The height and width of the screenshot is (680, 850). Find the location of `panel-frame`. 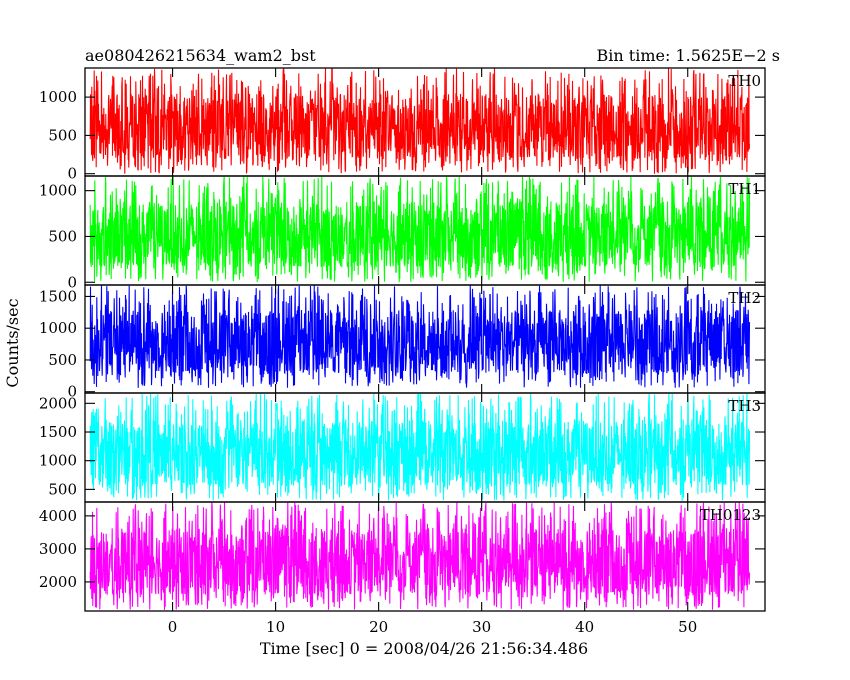

panel-frame is located at coordinates (425, 556).